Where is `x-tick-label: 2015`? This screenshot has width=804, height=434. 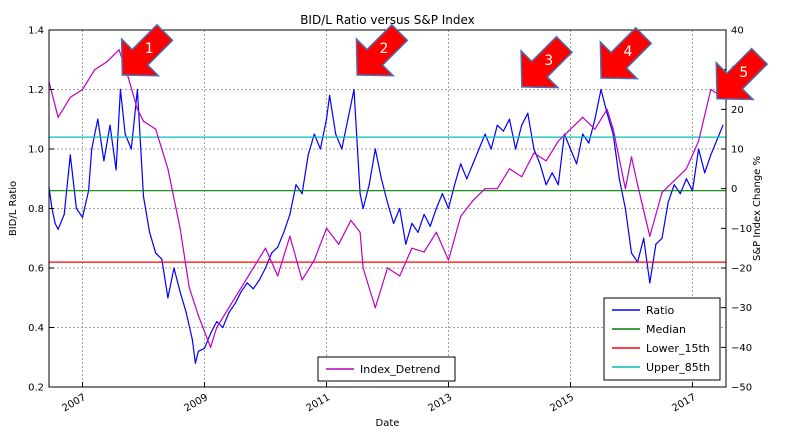
x-tick-label: 2015 is located at coordinates (562, 403).